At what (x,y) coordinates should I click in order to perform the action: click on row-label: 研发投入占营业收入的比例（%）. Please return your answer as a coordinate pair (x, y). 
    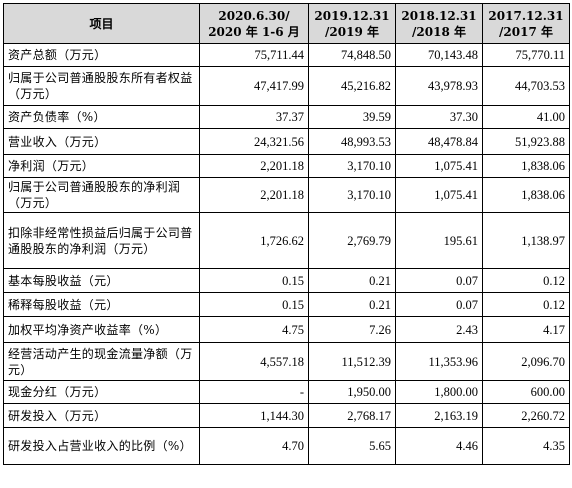
    Looking at the image, I should click on (101, 446).